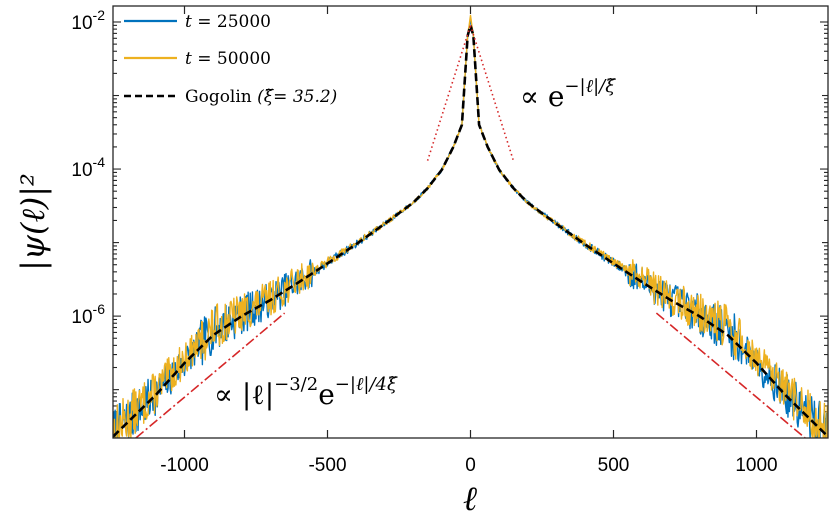 This screenshot has width=831, height=526. What do you see at coordinates (568, 94) in the screenshot?
I see `annotation-exponential: ∝ e−|ℓ|/ξ̃` at bounding box center [568, 94].